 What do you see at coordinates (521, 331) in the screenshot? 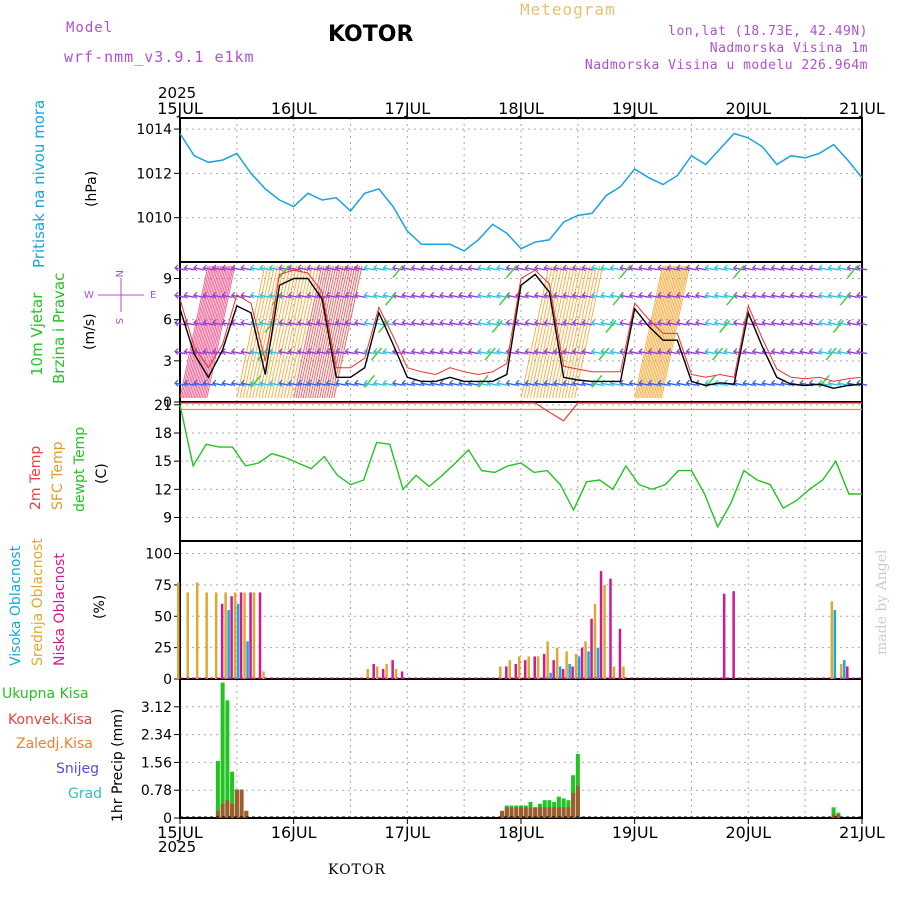
I see `wind-speed-line` at bounding box center [521, 331].